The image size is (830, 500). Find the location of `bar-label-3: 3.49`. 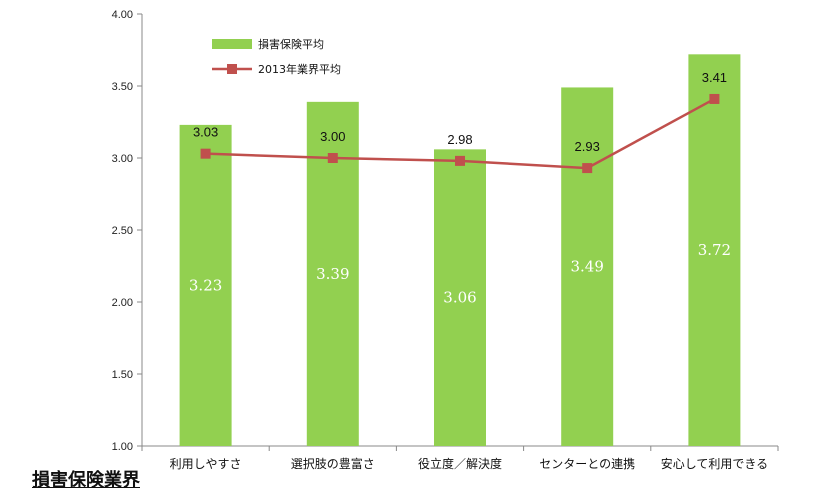

bar-label-3: 3.49 is located at coordinates (586, 267).